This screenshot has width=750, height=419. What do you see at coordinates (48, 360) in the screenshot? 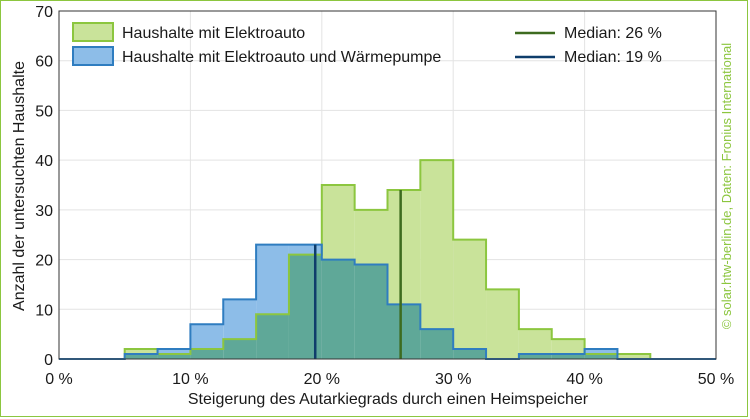
I see `y-tick-label-0: 0` at bounding box center [48, 360].